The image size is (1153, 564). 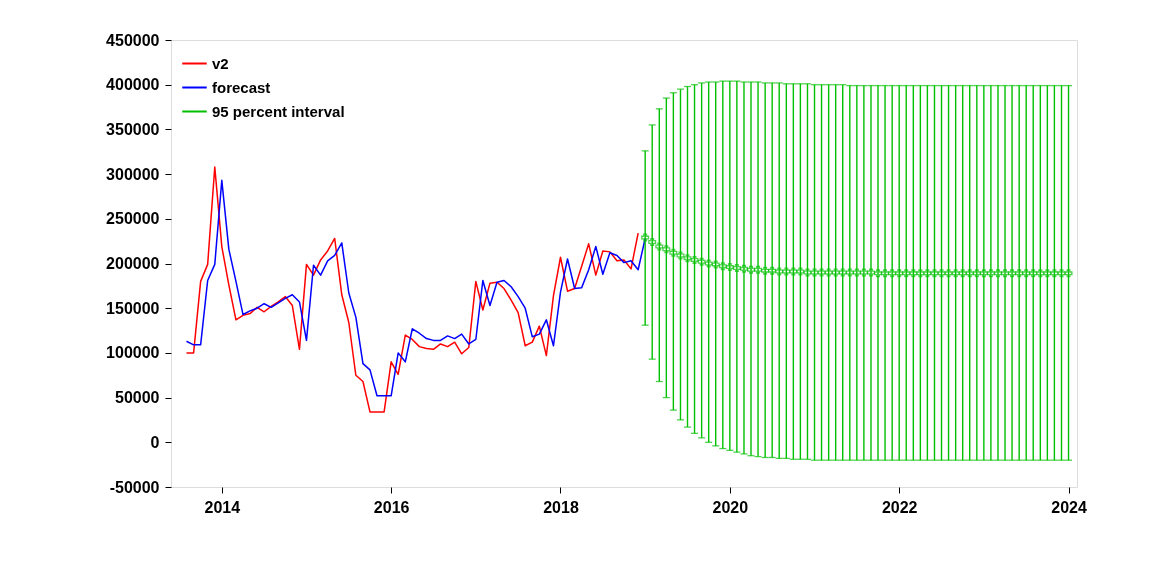 What do you see at coordinates (133, 353) in the screenshot?
I see `y-tick-label: 100000` at bounding box center [133, 353].